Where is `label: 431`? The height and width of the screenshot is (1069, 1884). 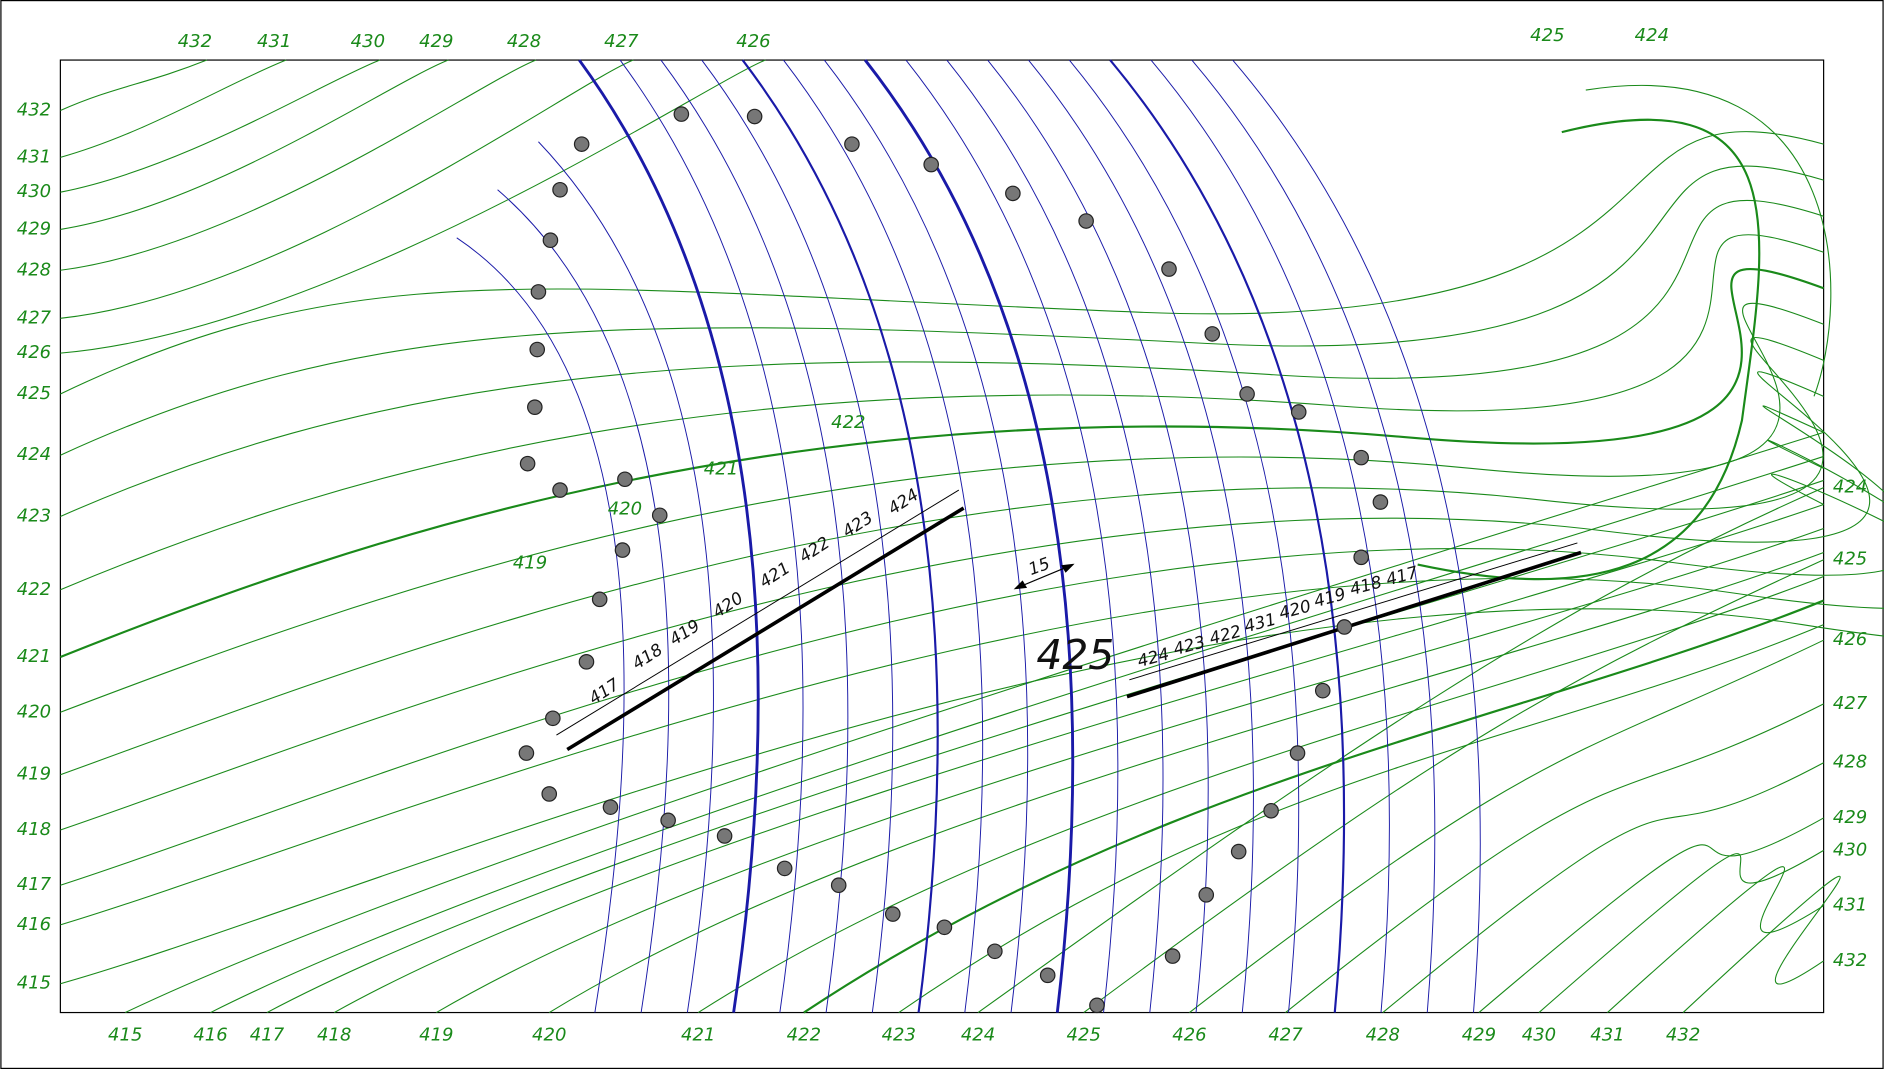 label: 431 is located at coordinates (1850, 905).